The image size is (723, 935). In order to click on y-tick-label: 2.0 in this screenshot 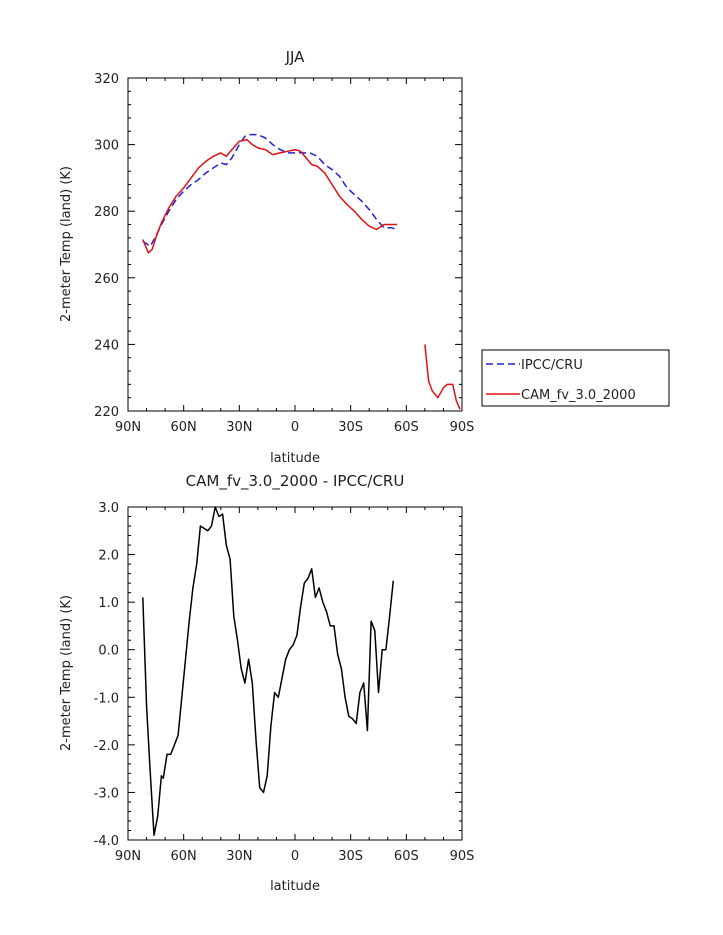, I will do `click(108, 556)`.